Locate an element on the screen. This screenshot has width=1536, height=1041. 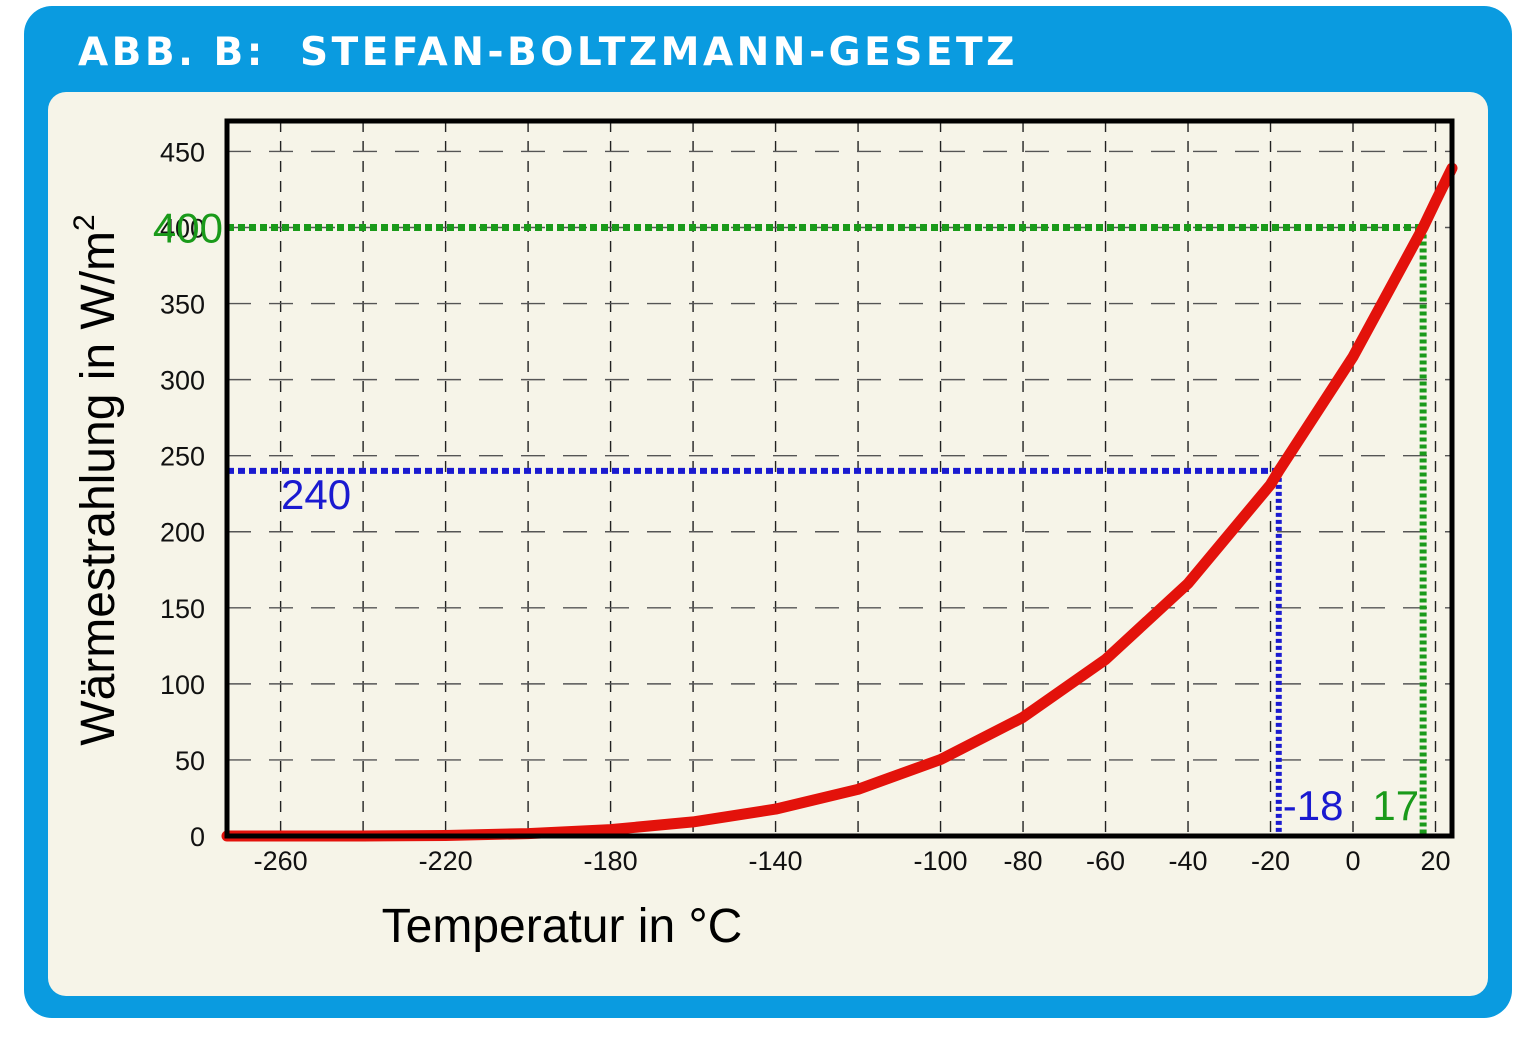
annotation-label-400: 400 is located at coordinates (188, 227).